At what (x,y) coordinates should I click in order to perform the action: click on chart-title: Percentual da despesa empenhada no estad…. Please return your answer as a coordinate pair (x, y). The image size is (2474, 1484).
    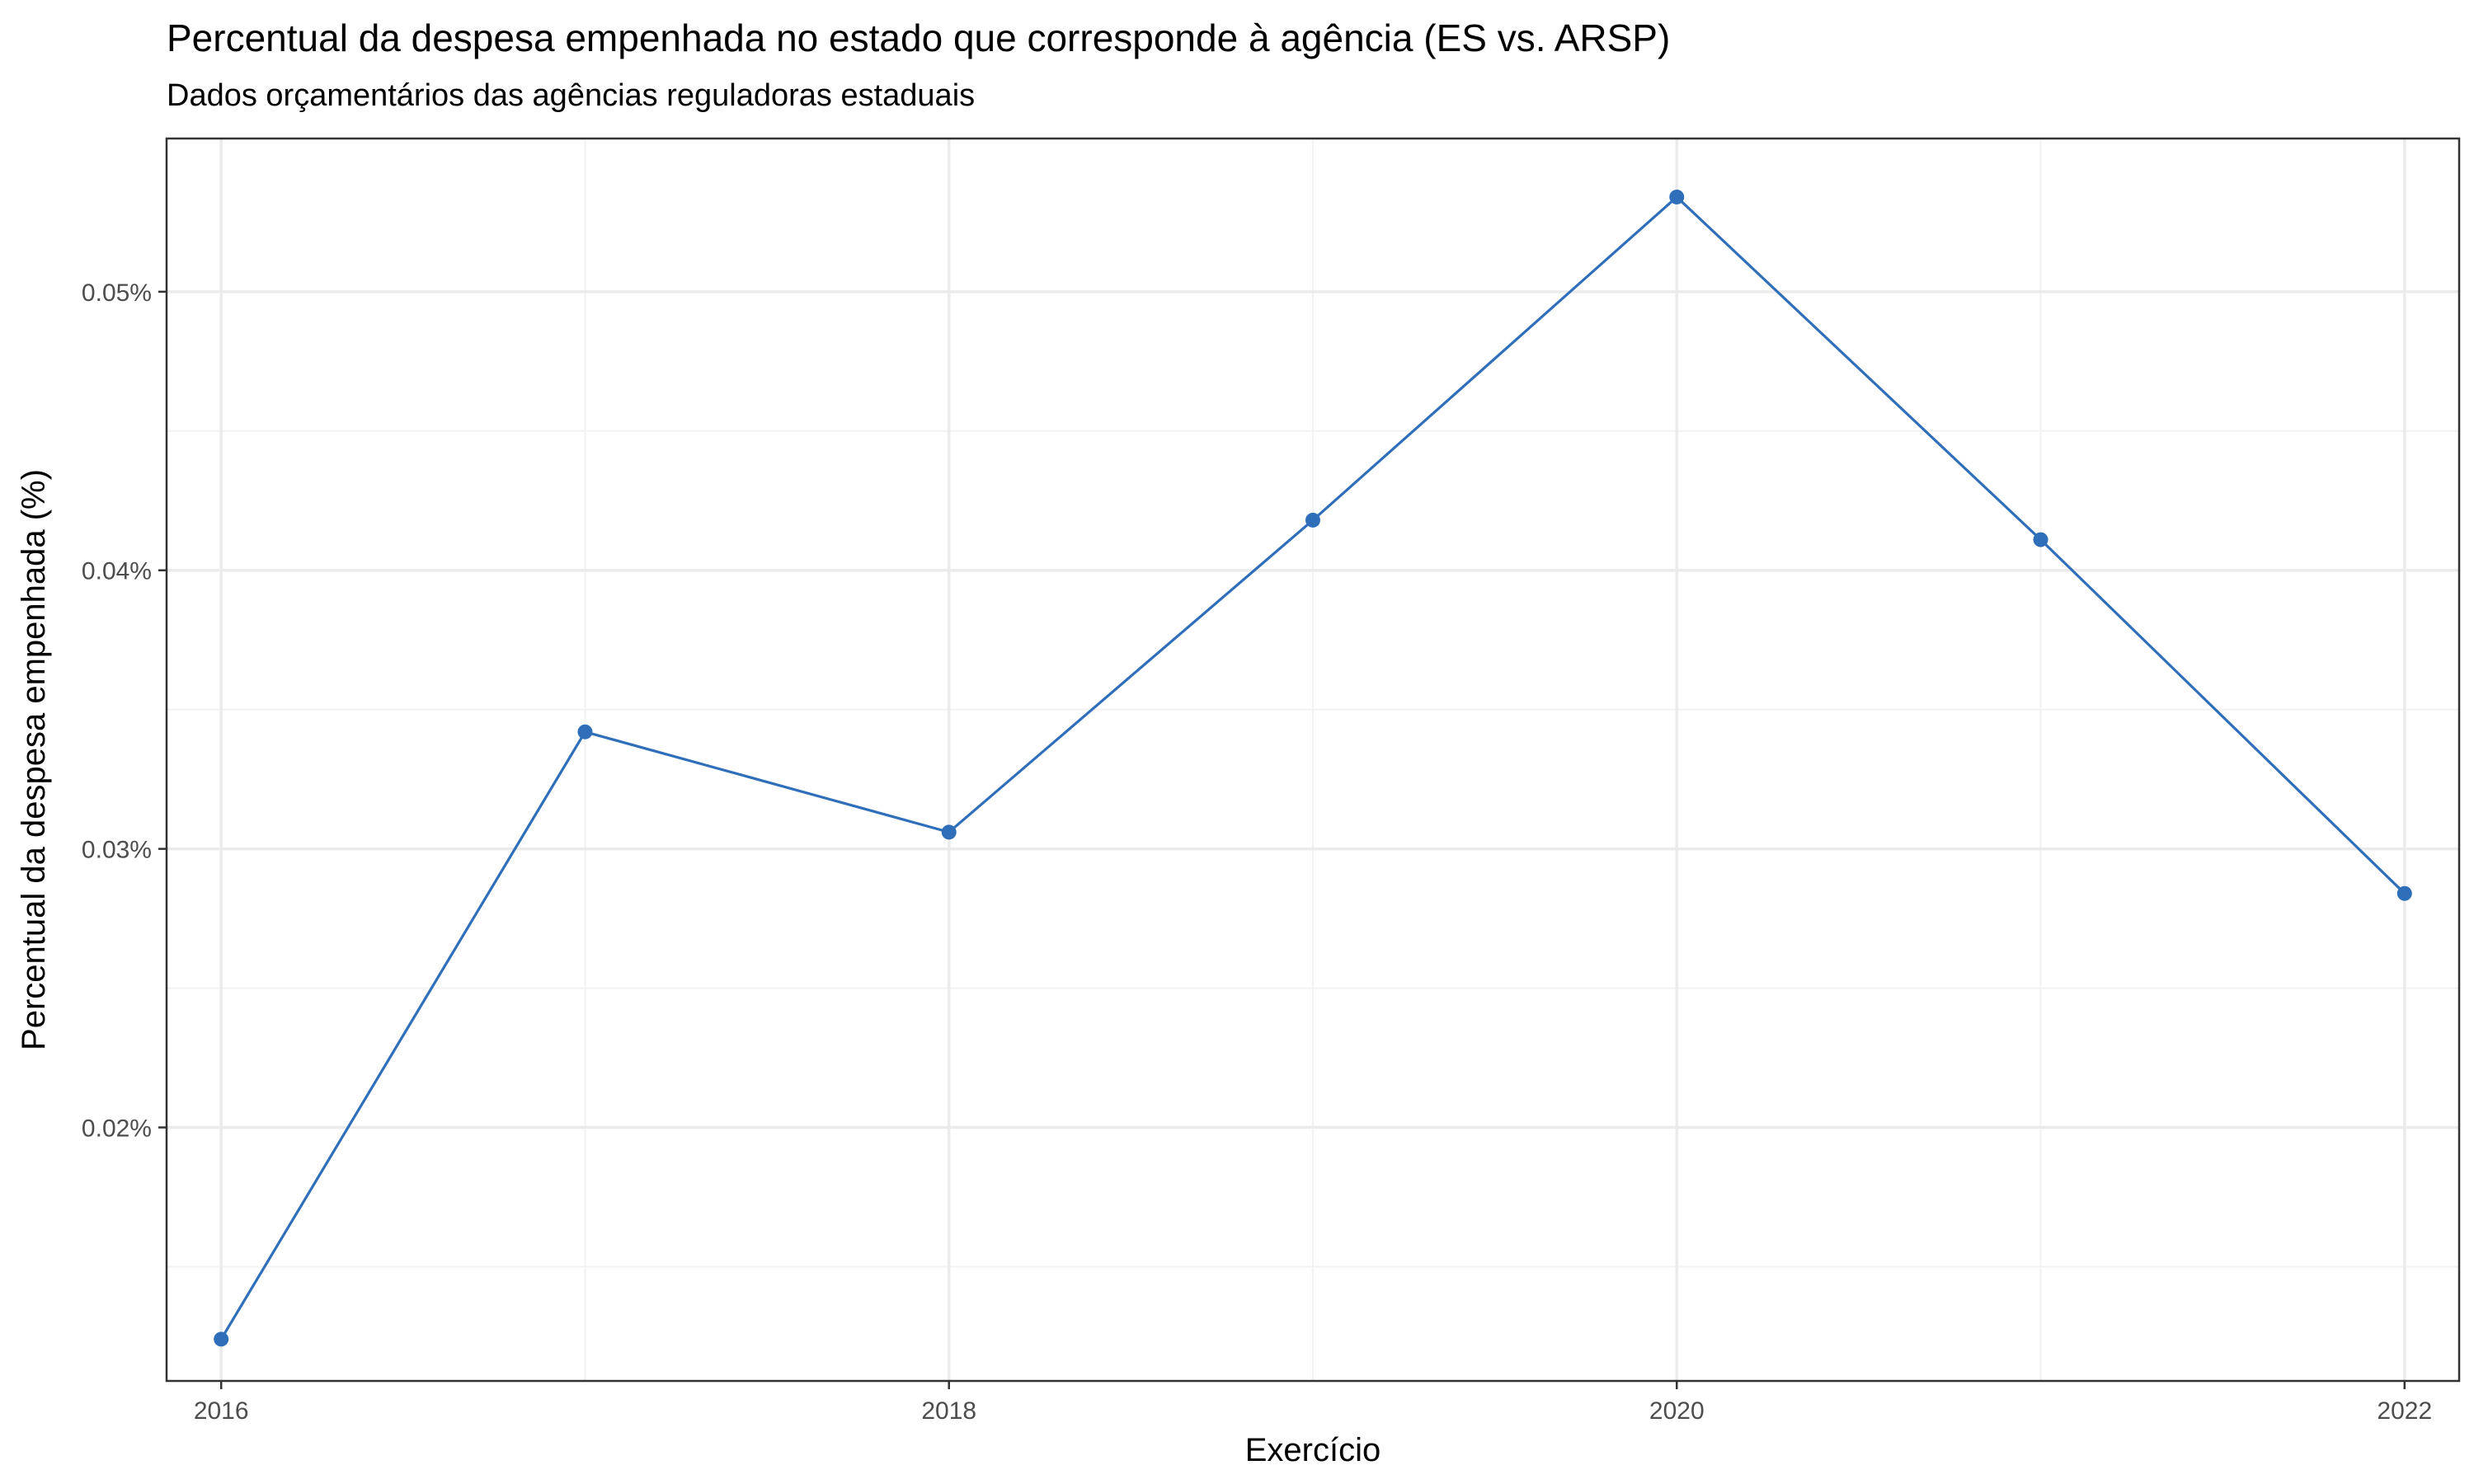
    Looking at the image, I should click on (918, 37).